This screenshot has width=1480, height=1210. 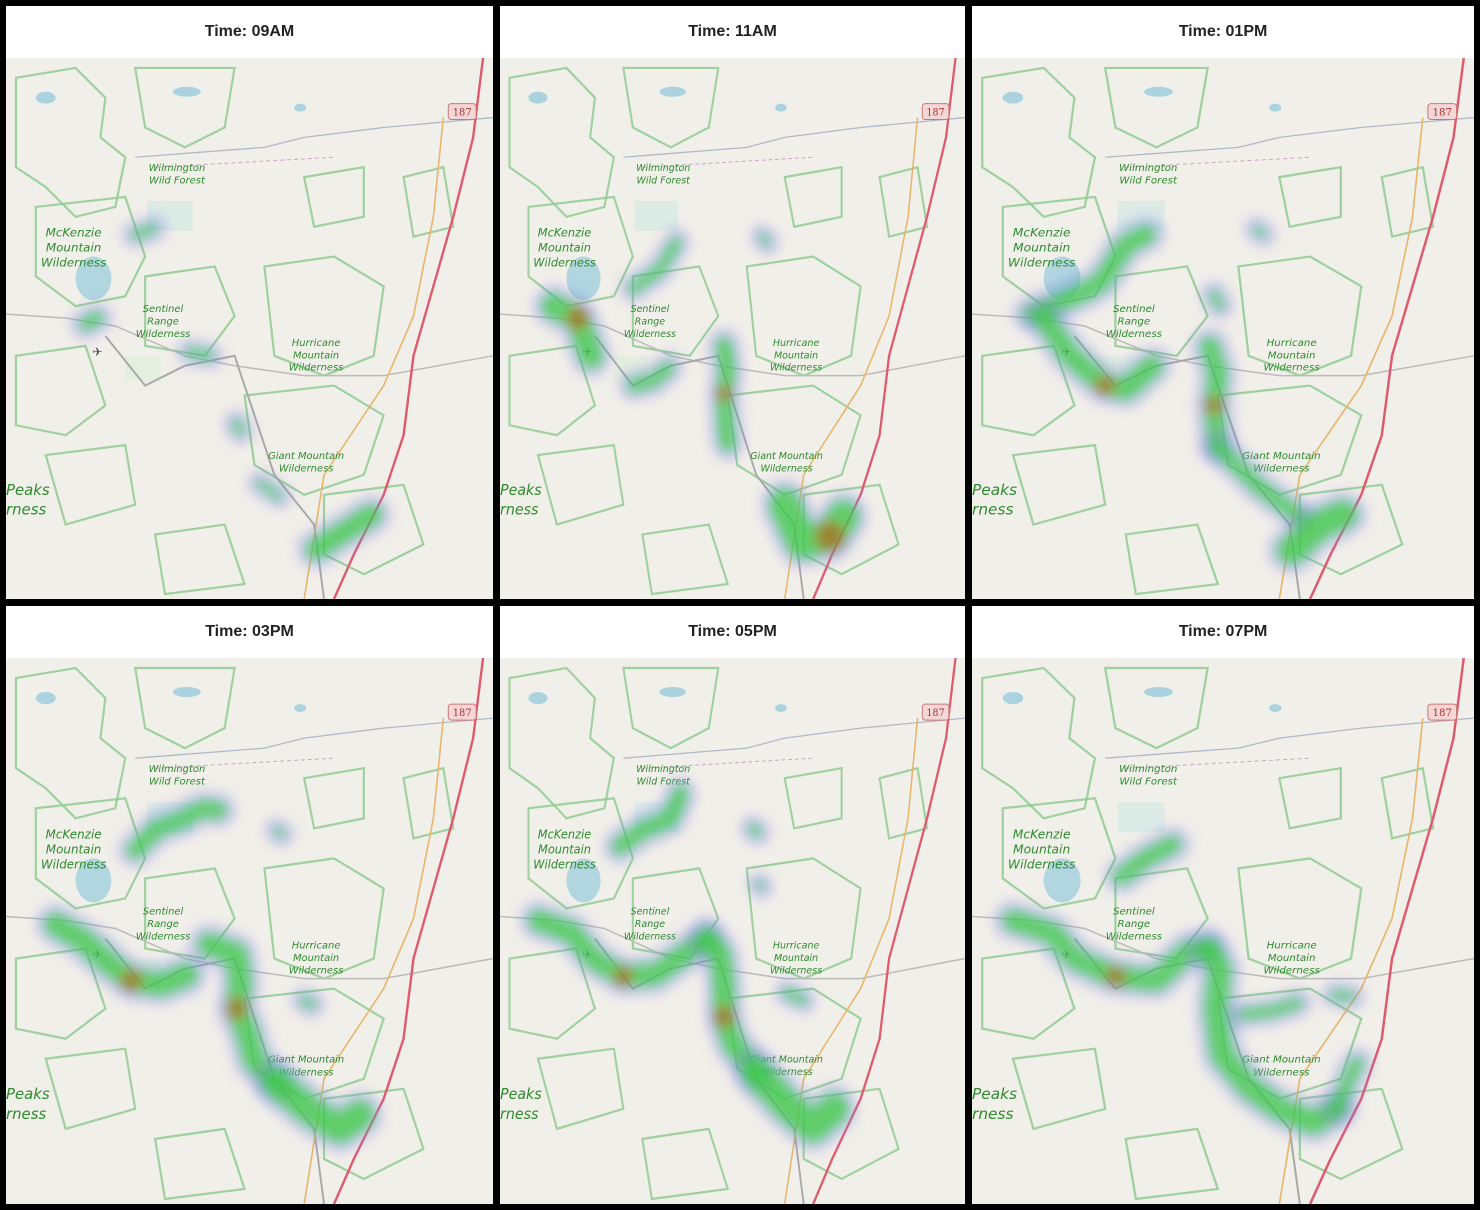 What do you see at coordinates (884, 931) in the screenshot?
I see `highway-route` at bounding box center [884, 931].